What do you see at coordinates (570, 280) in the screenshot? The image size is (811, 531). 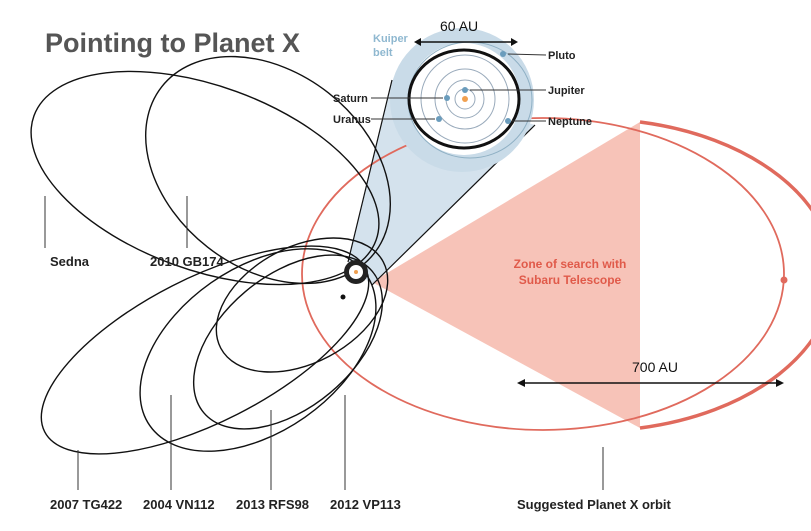 I see `zone-label-2: Subaru Telescope` at bounding box center [570, 280].